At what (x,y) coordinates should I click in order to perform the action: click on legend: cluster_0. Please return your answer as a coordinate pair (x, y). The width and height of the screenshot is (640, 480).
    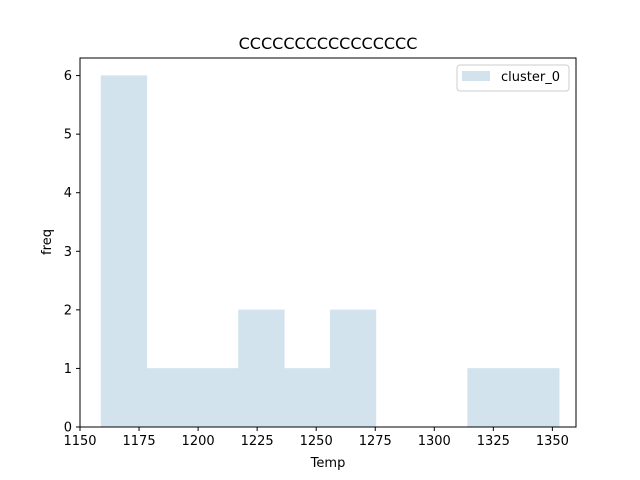
    Looking at the image, I should click on (513, 78).